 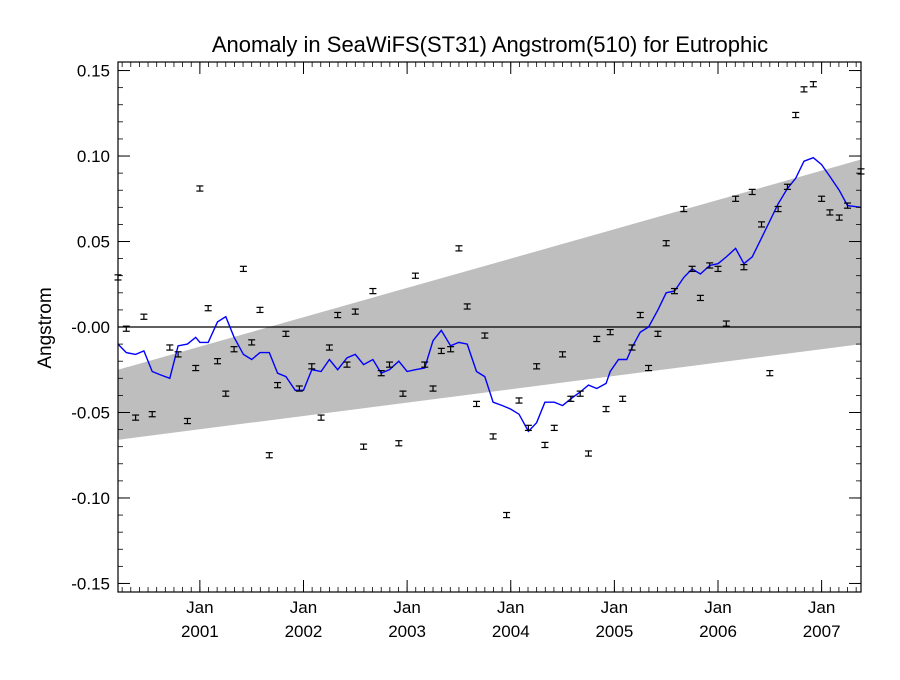 I want to click on x-tick-year-label: 2004, so click(x=511, y=631).